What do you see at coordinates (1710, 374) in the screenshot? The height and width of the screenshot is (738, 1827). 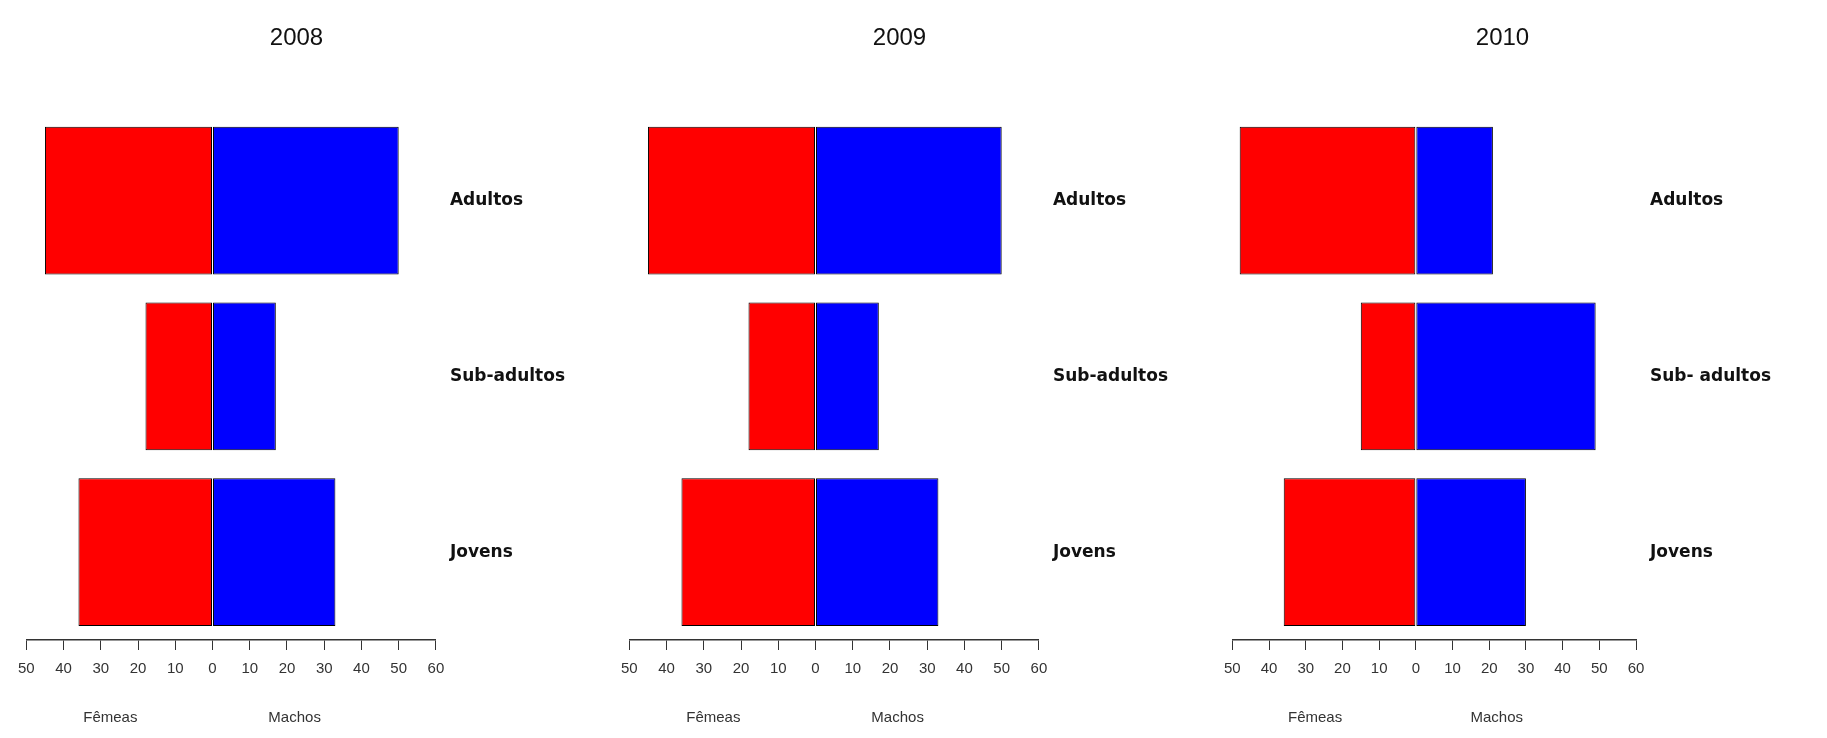 I see `y-tick-label: Sub- adultos` at bounding box center [1710, 374].